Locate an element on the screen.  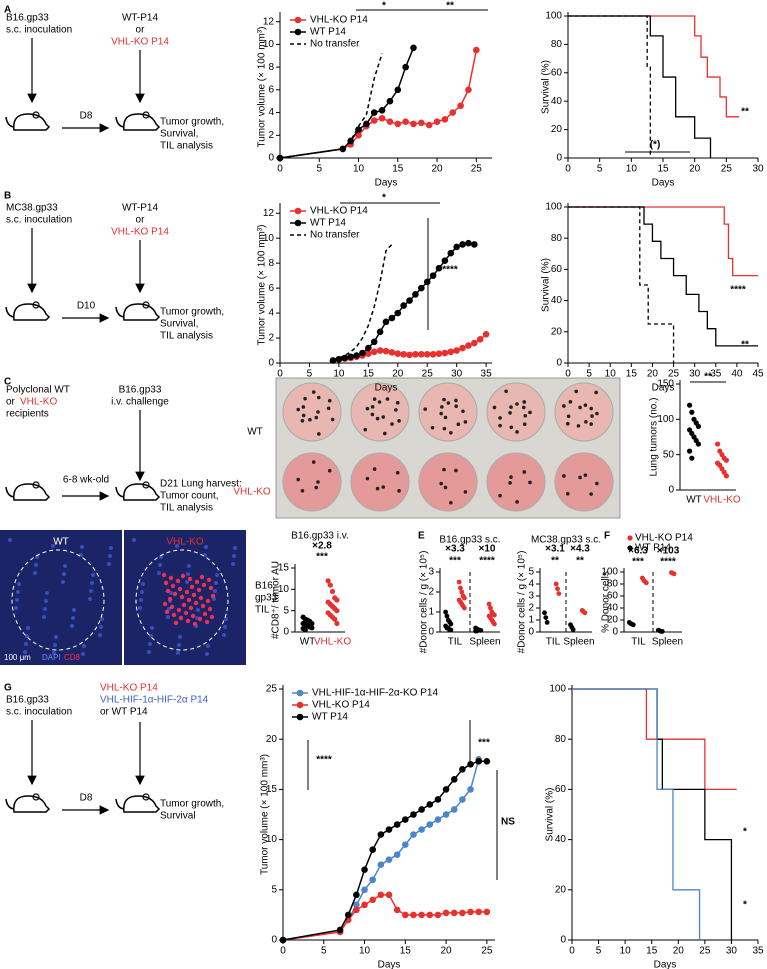
y-tick-label: 4 is located at coordinates (271, 313).